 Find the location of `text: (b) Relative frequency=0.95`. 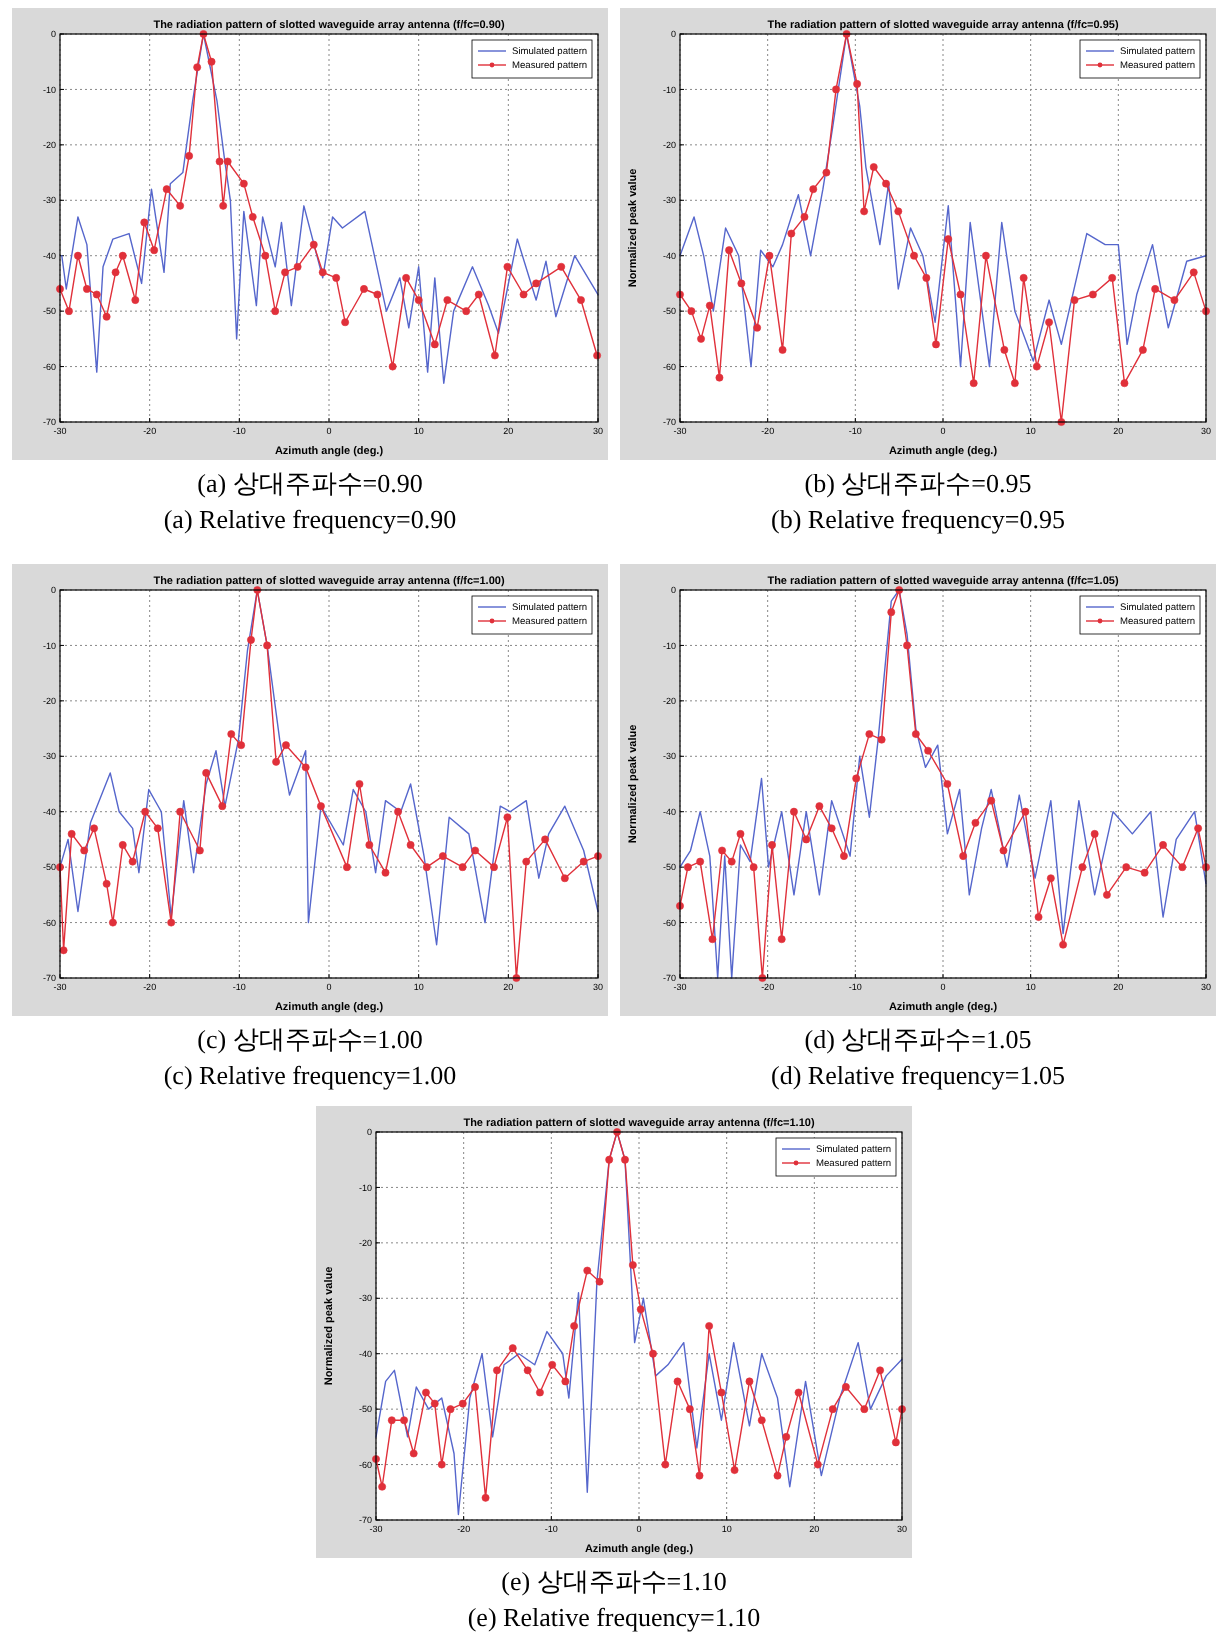

text: (b) Relative frequency=0.95 is located at coordinates (918, 519).